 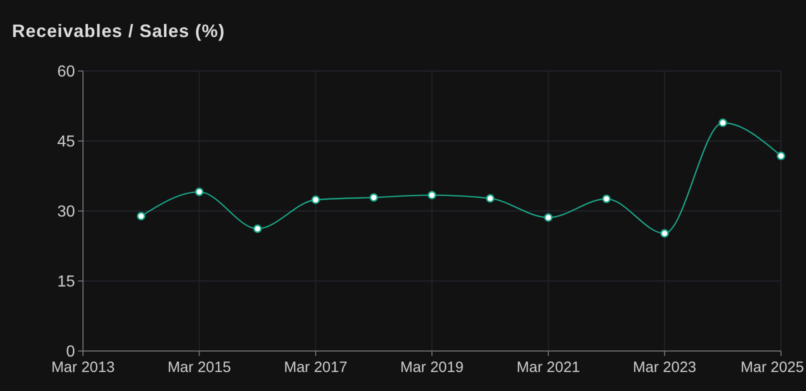 I want to click on y-tick-label: 15, so click(x=66, y=282).